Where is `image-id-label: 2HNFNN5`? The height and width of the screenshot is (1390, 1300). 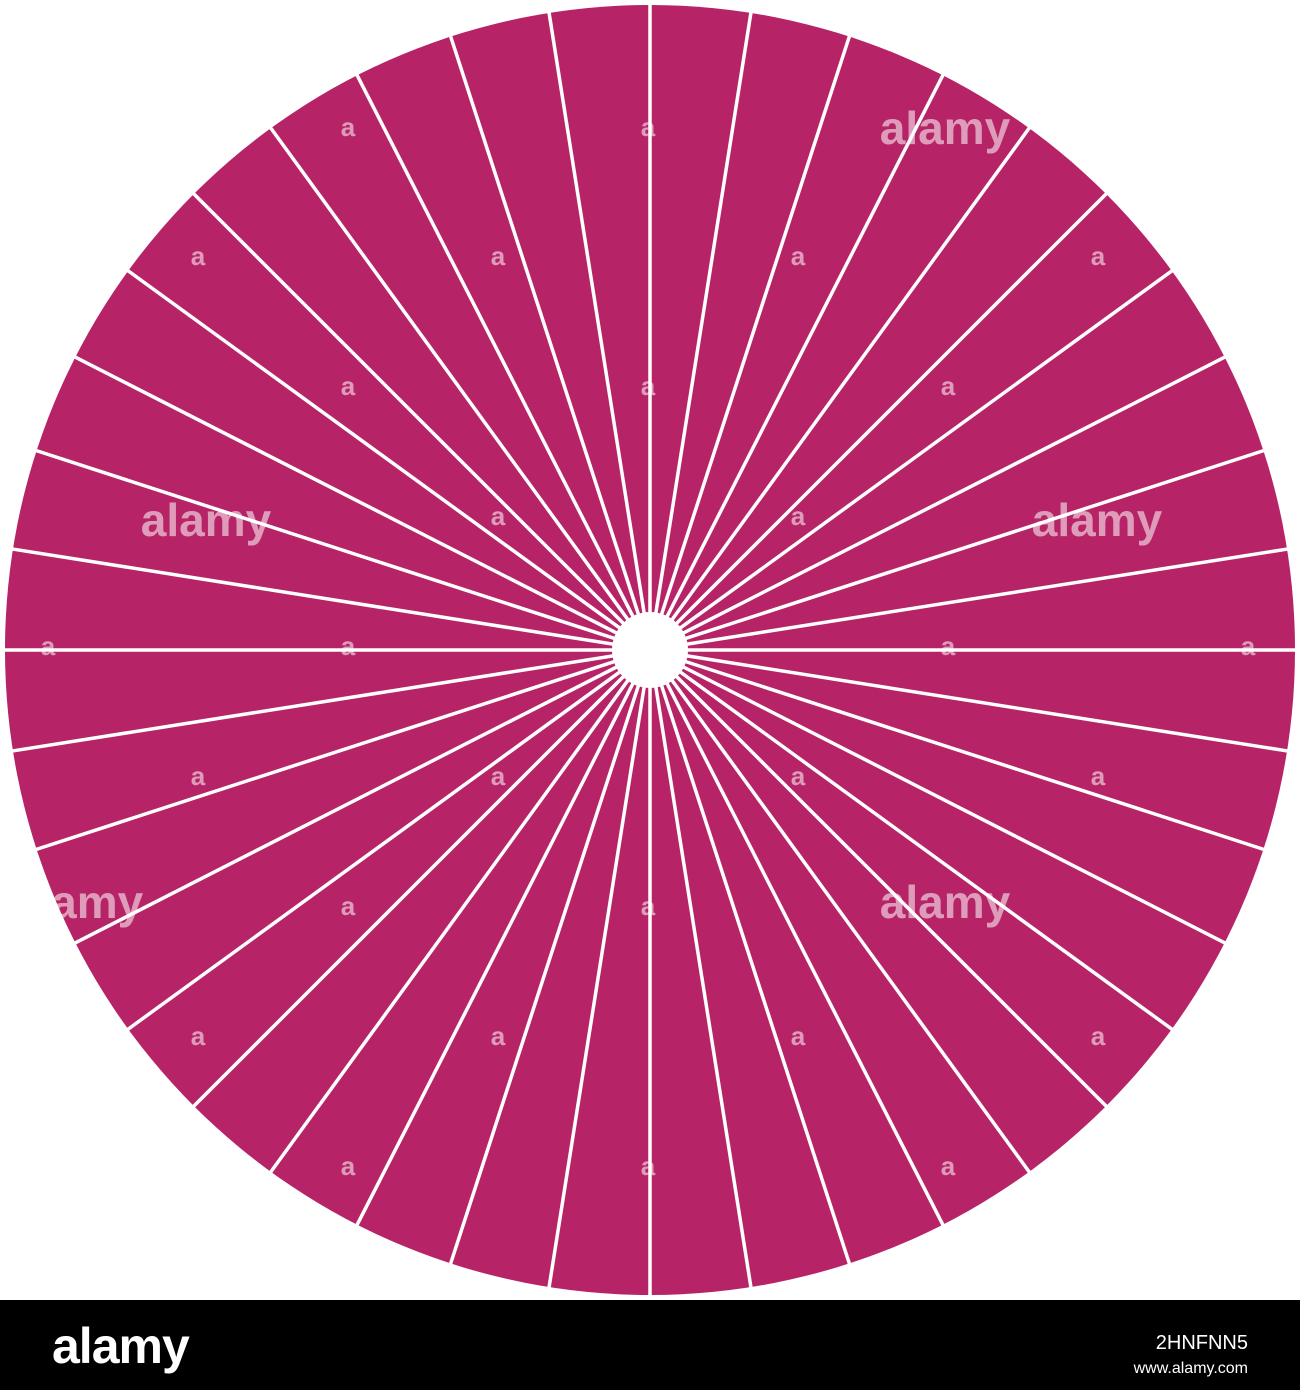 image-id-label: 2HNFNN5 is located at coordinates (1201, 1343).